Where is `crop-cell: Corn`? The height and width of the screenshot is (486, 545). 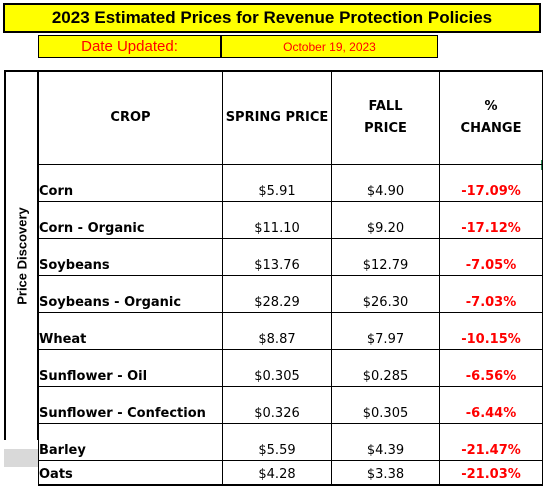
crop-cell: Corn is located at coordinates (130, 183).